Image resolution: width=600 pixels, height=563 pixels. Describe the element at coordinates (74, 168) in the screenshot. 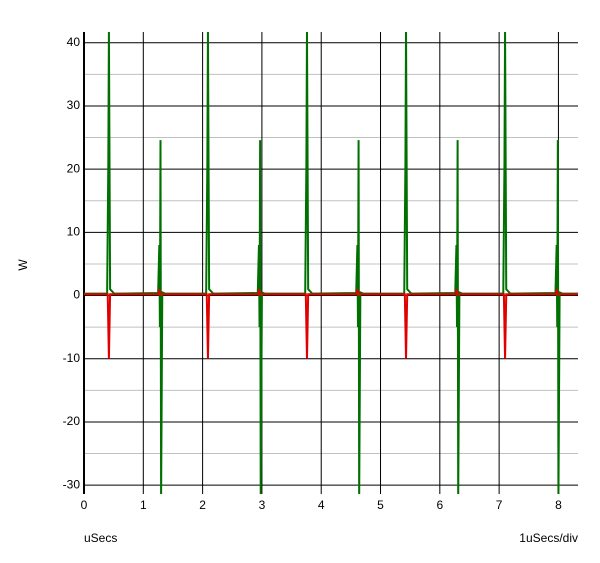

I see `y-tick-label: 20` at that location.